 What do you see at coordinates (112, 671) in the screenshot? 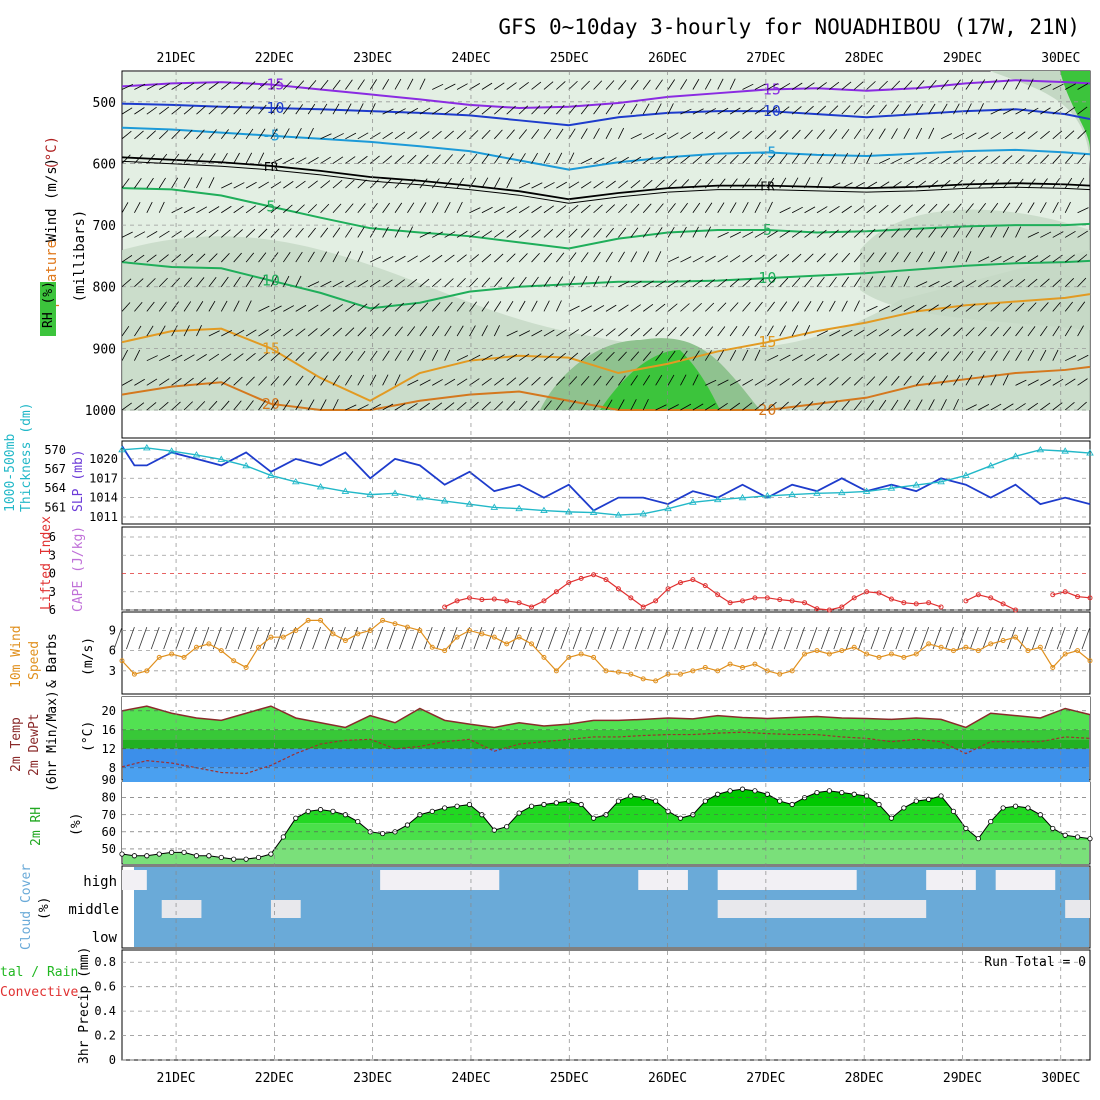
I see `wind-tick-label: 3` at bounding box center [112, 671].